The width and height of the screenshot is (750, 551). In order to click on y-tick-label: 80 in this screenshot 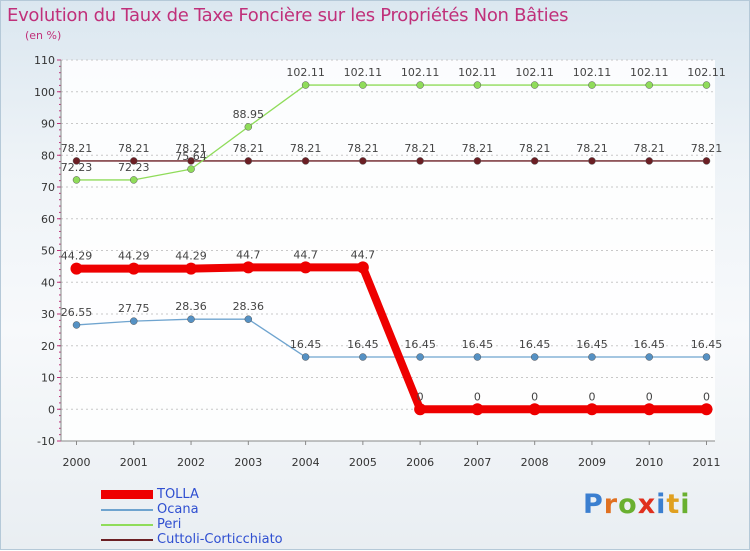, I will do `click(48, 155)`.